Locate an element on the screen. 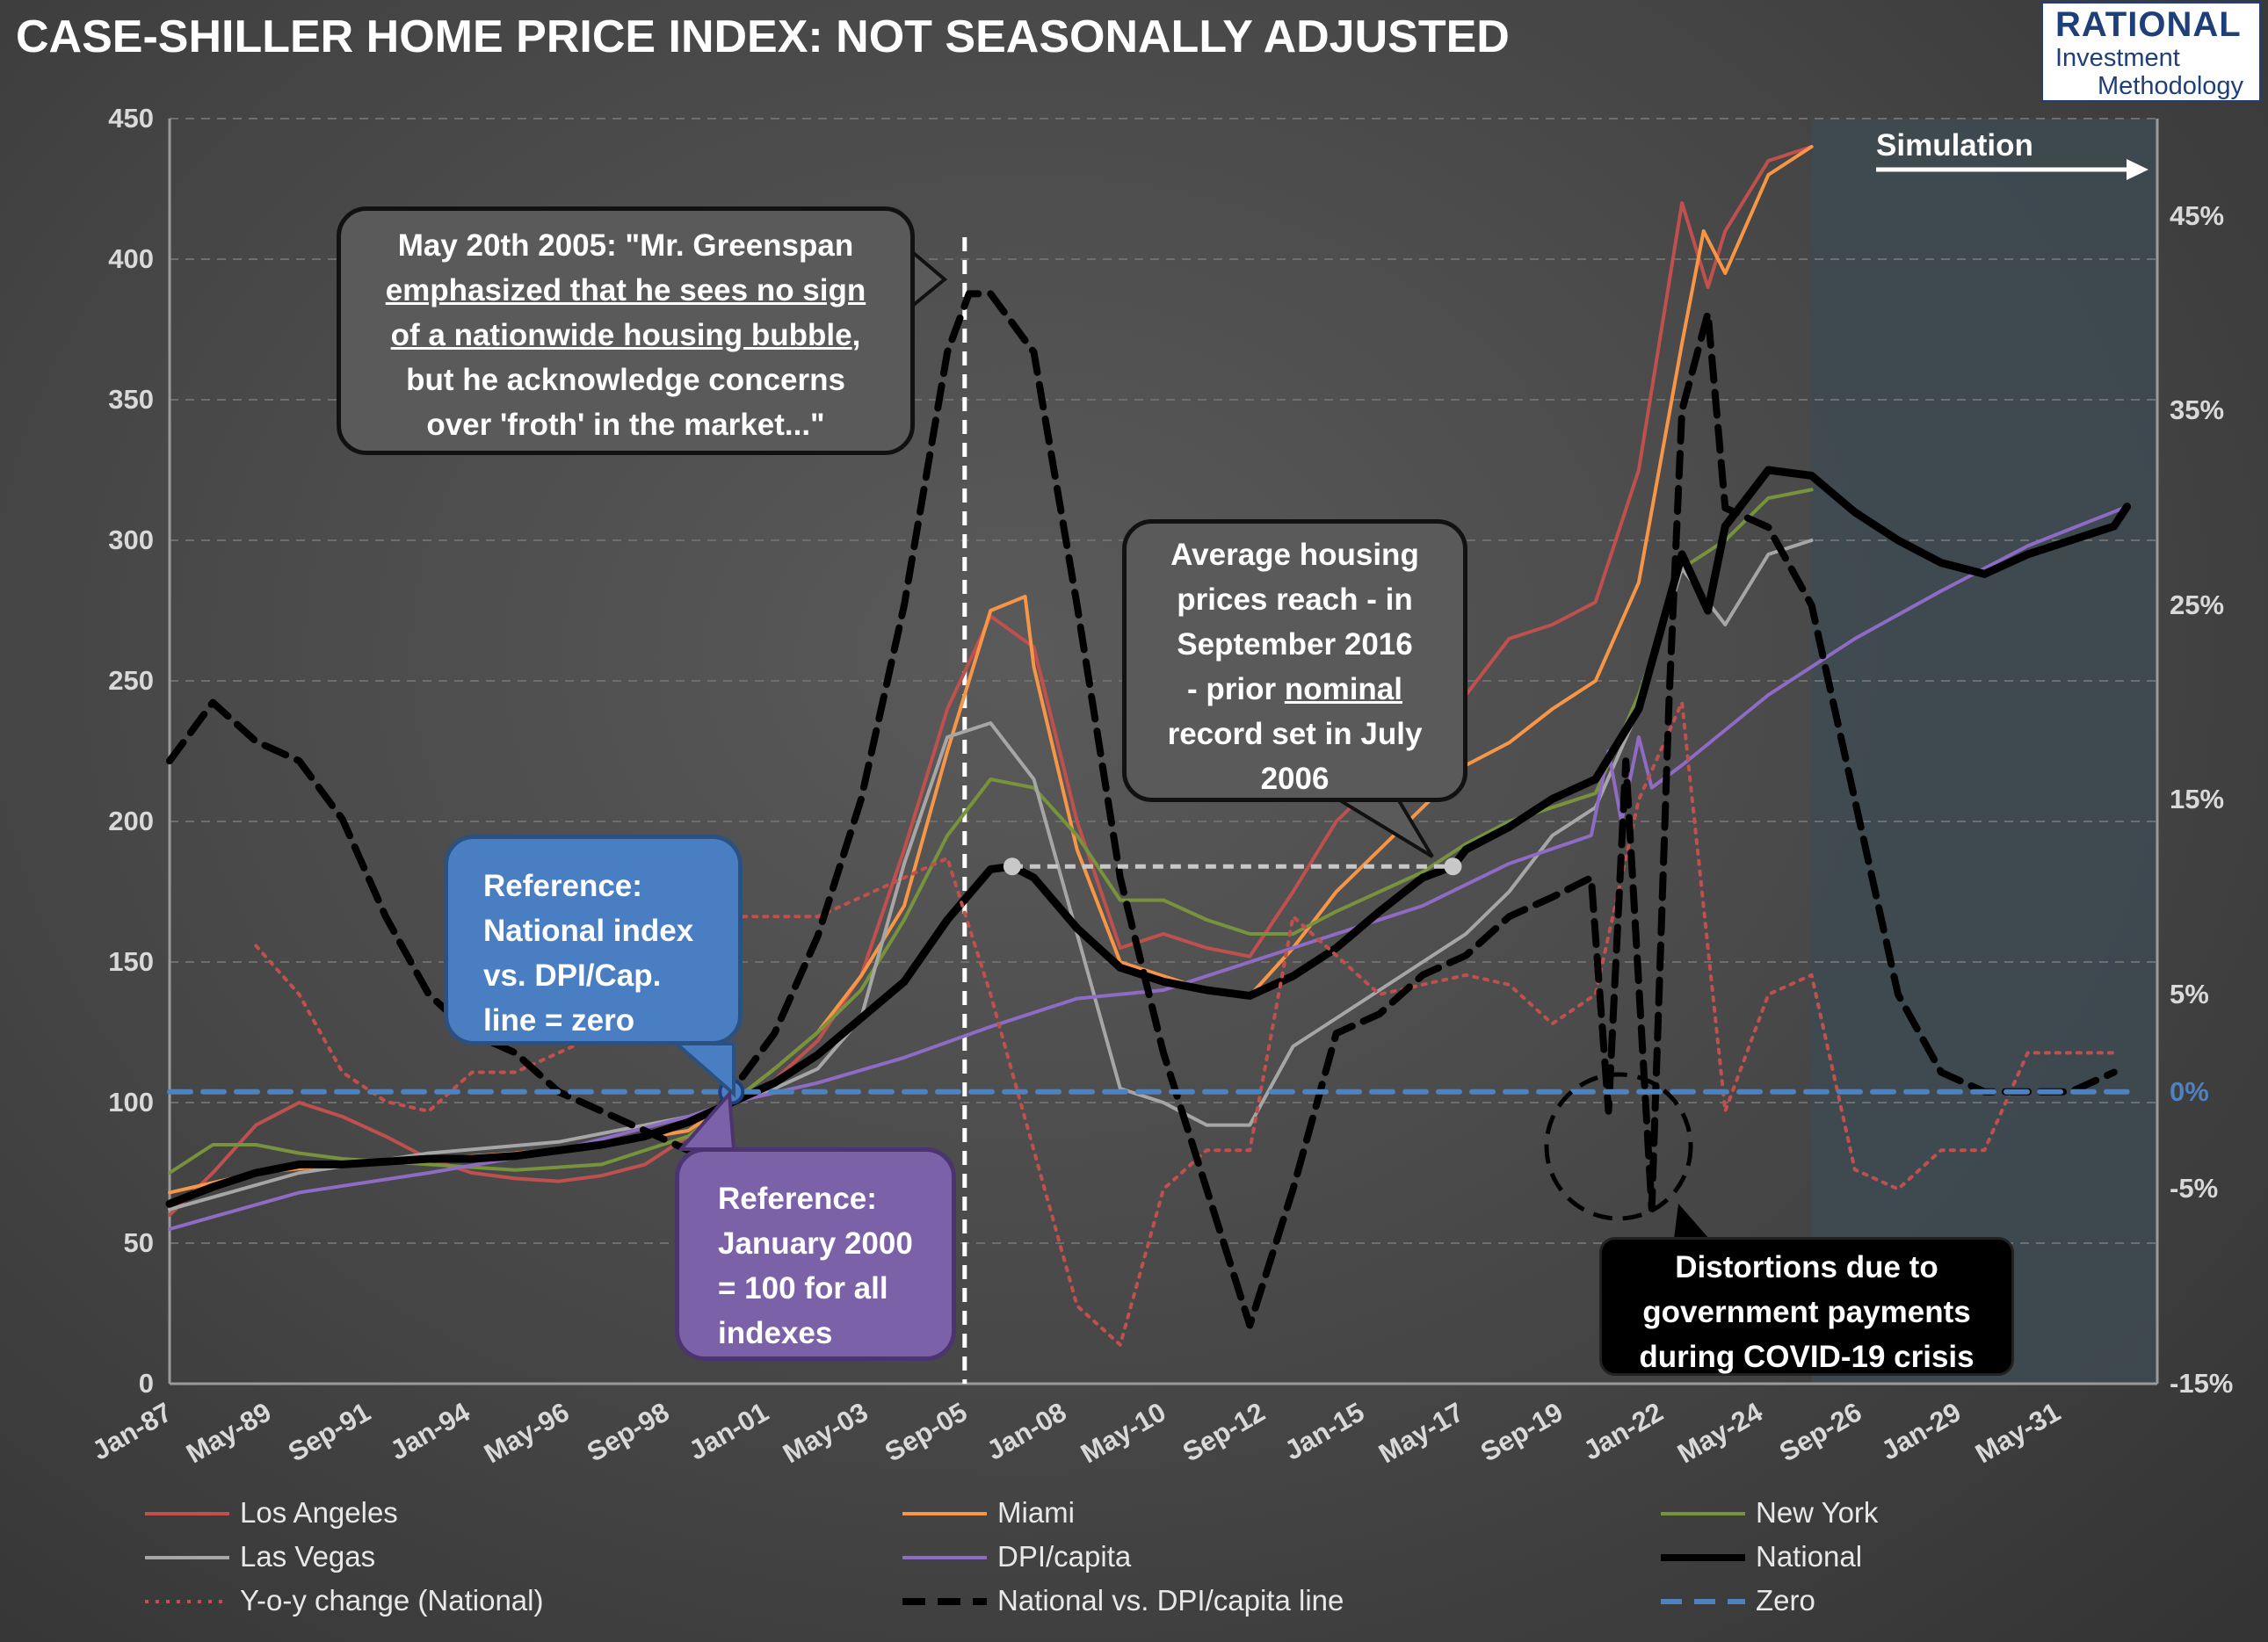  left-tick-label: 350 is located at coordinates (131, 400).